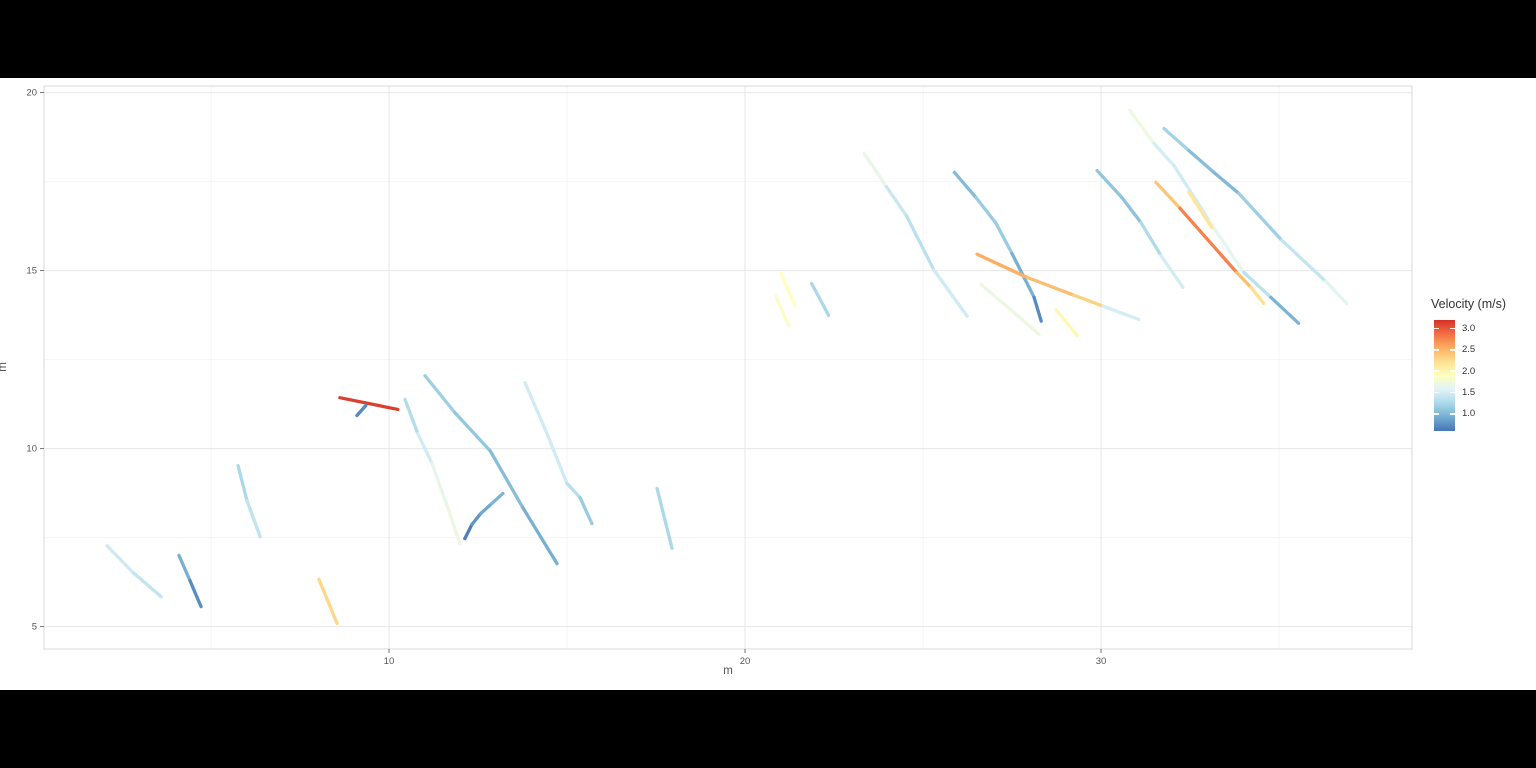 The image size is (1536, 768). Describe the element at coordinates (4, 367) in the screenshot. I see `y-axis-title: m` at that location.